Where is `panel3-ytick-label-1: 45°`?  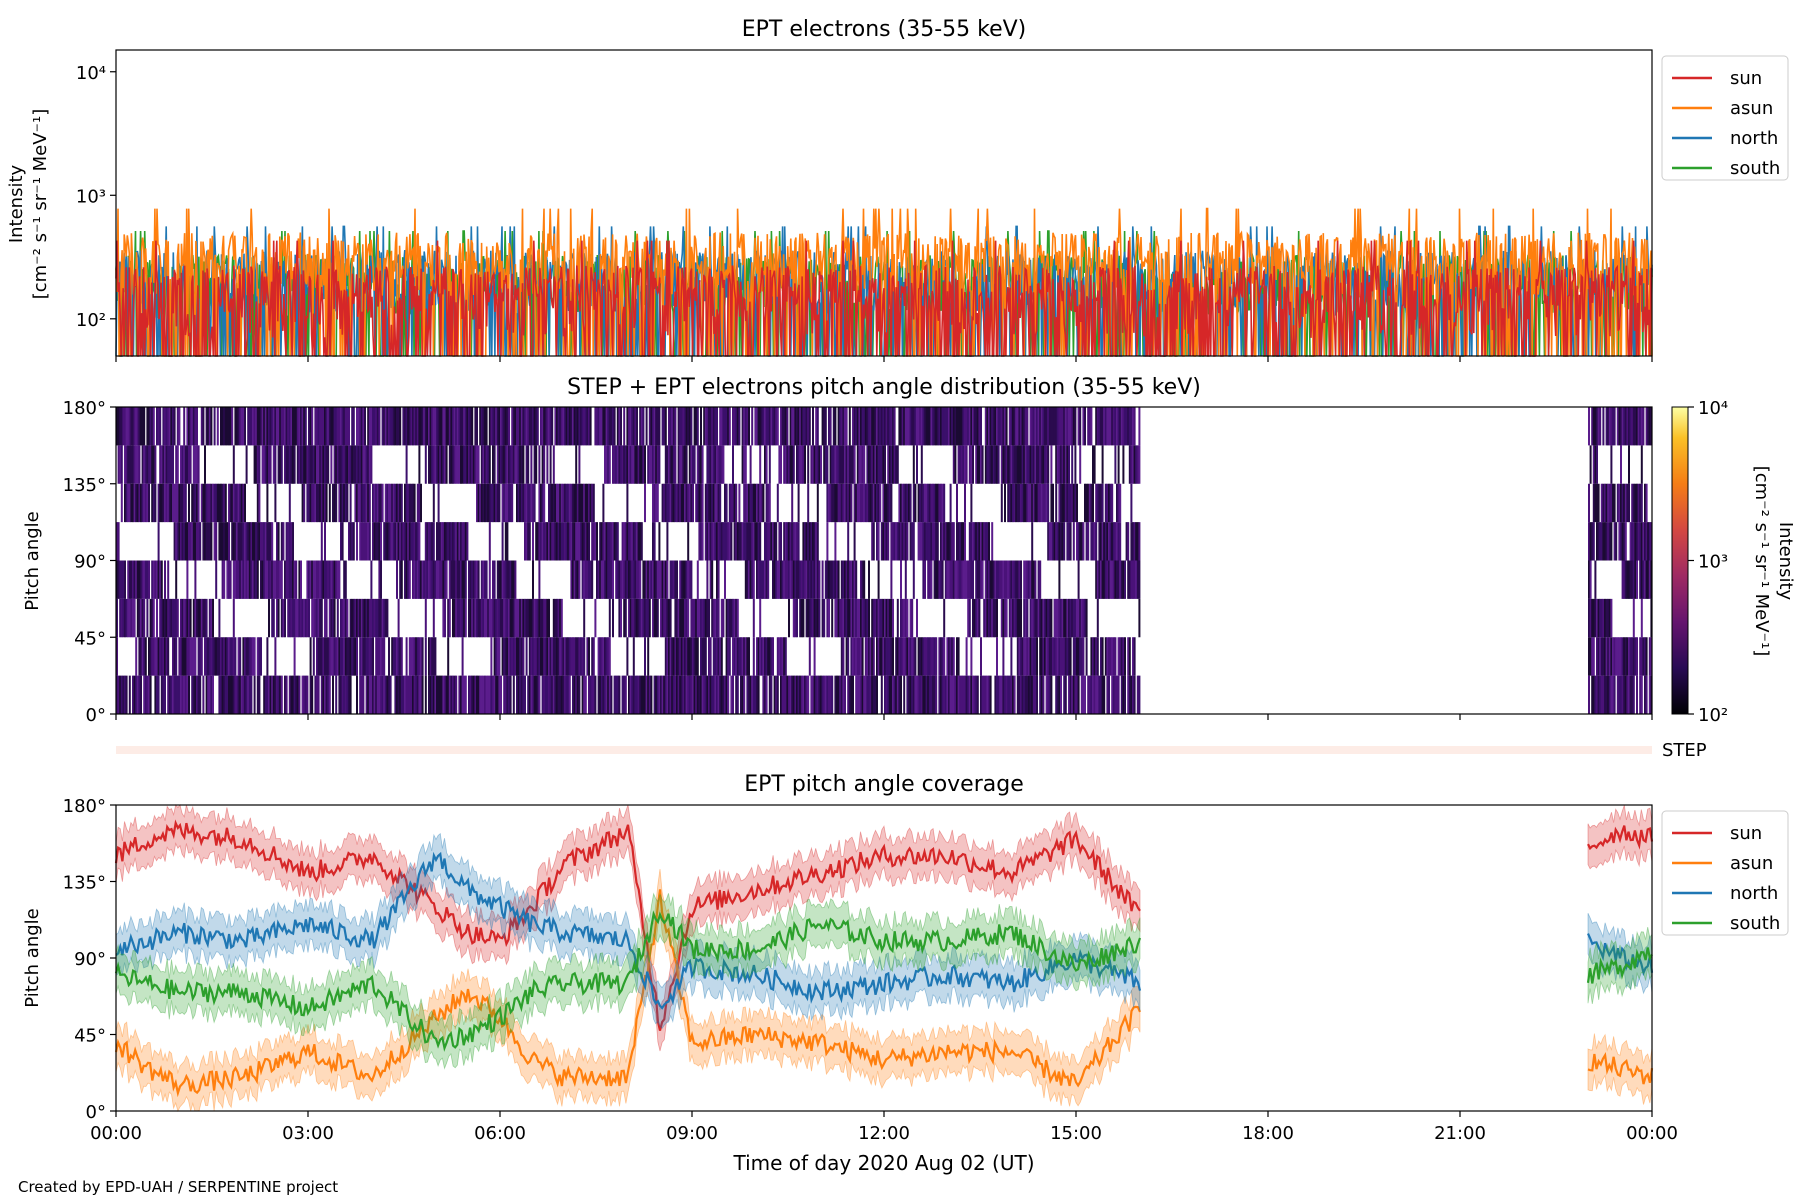
panel3-ytick-label-1: 45° is located at coordinates (90, 1036).